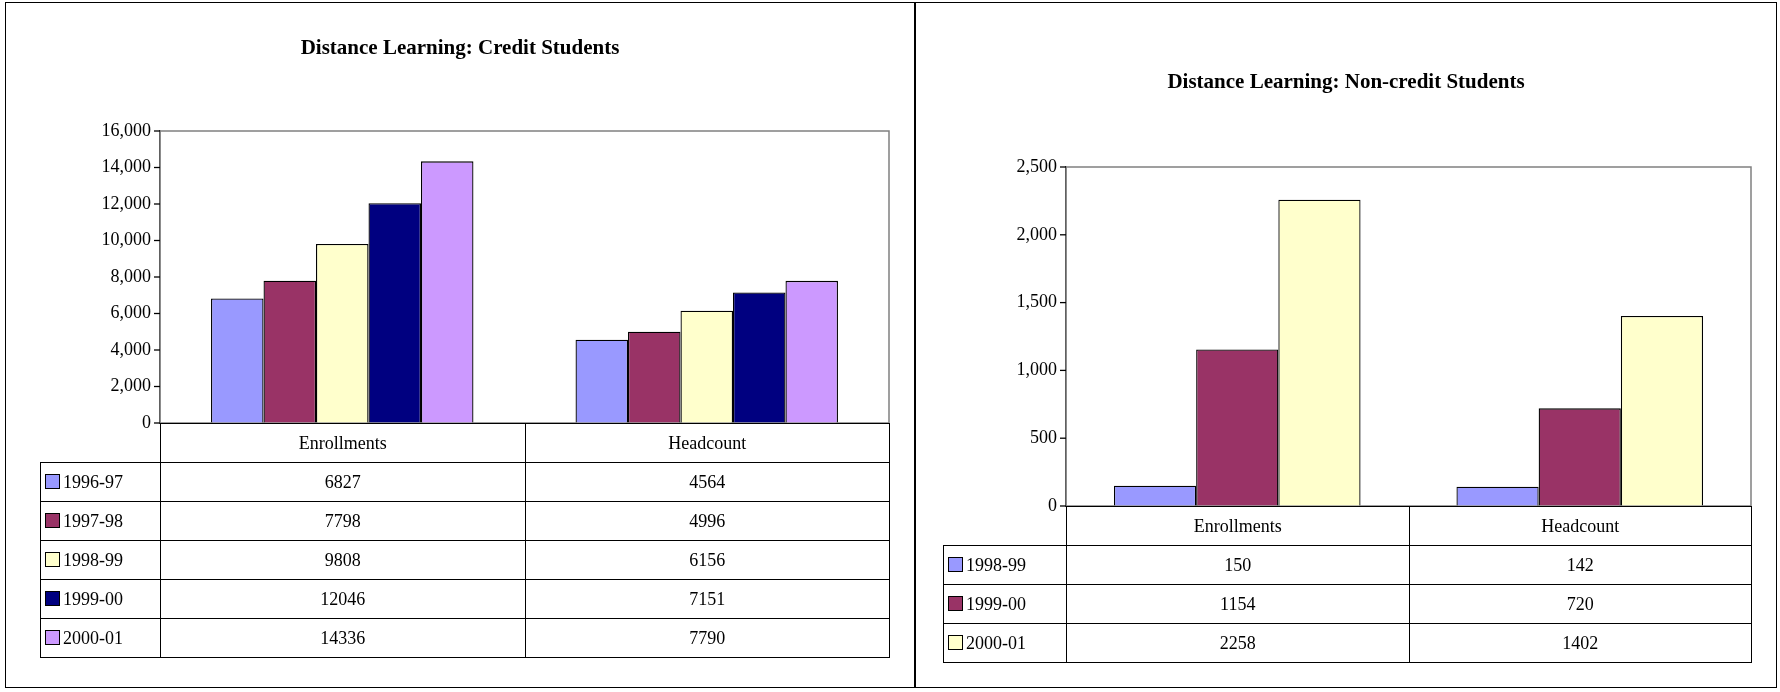 The height and width of the screenshot is (692, 1780). What do you see at coordinates (130, 275) in the screenshot?
I see `y-tick-label: 8,000` at bounding box center [130, 275].